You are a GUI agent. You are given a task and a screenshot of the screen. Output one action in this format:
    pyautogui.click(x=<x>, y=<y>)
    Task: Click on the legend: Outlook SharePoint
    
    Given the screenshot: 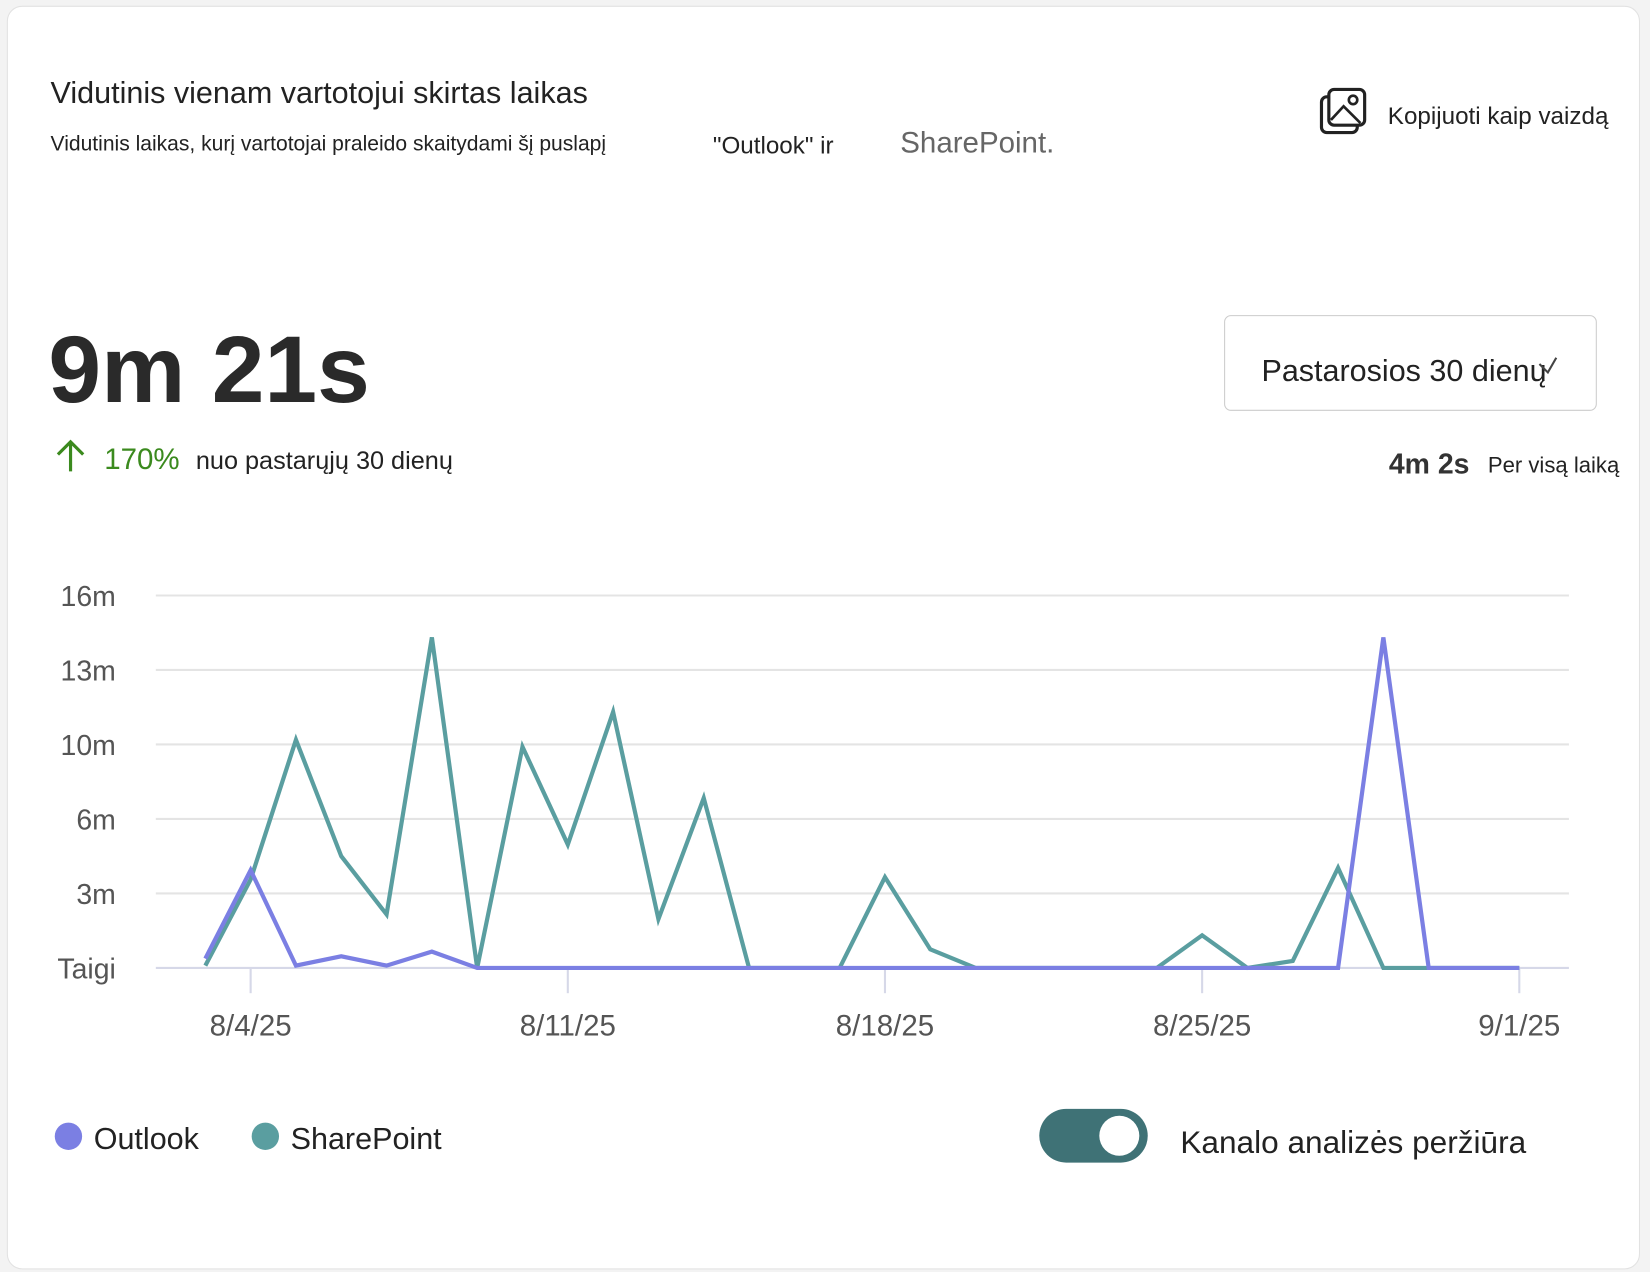 What is the action you would take?
    pyautogui.click(x=248, y=1139)
    